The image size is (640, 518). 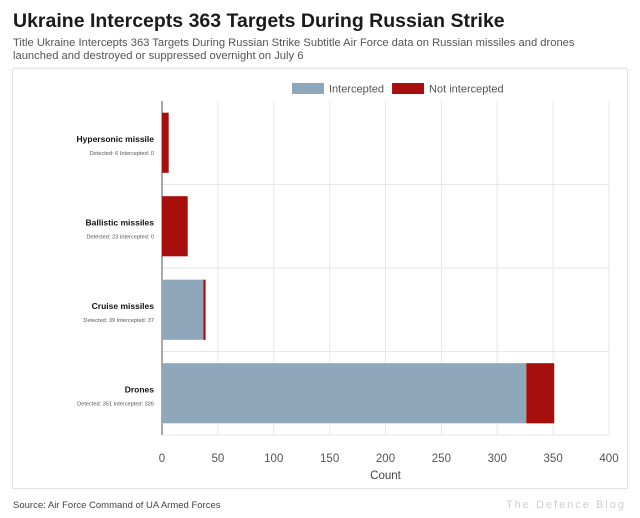 I want to click on legend-label: Not intercepted, so click(x=466, y=90).